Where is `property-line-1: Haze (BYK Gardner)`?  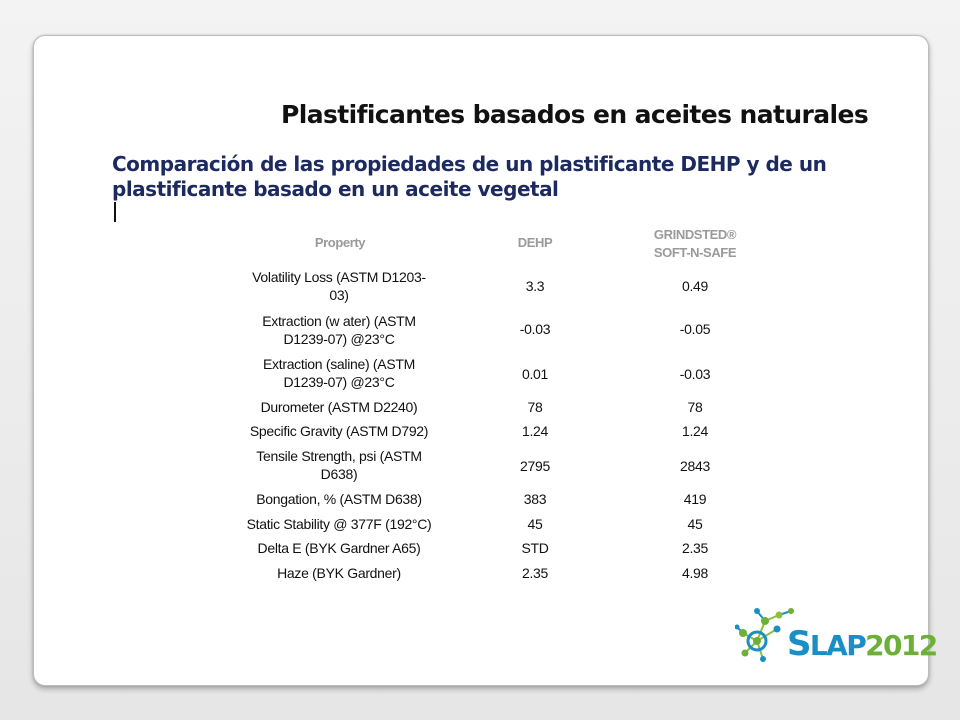
property-line-1: Haze (BYK Gardner) is located at coordinates (339, 573).